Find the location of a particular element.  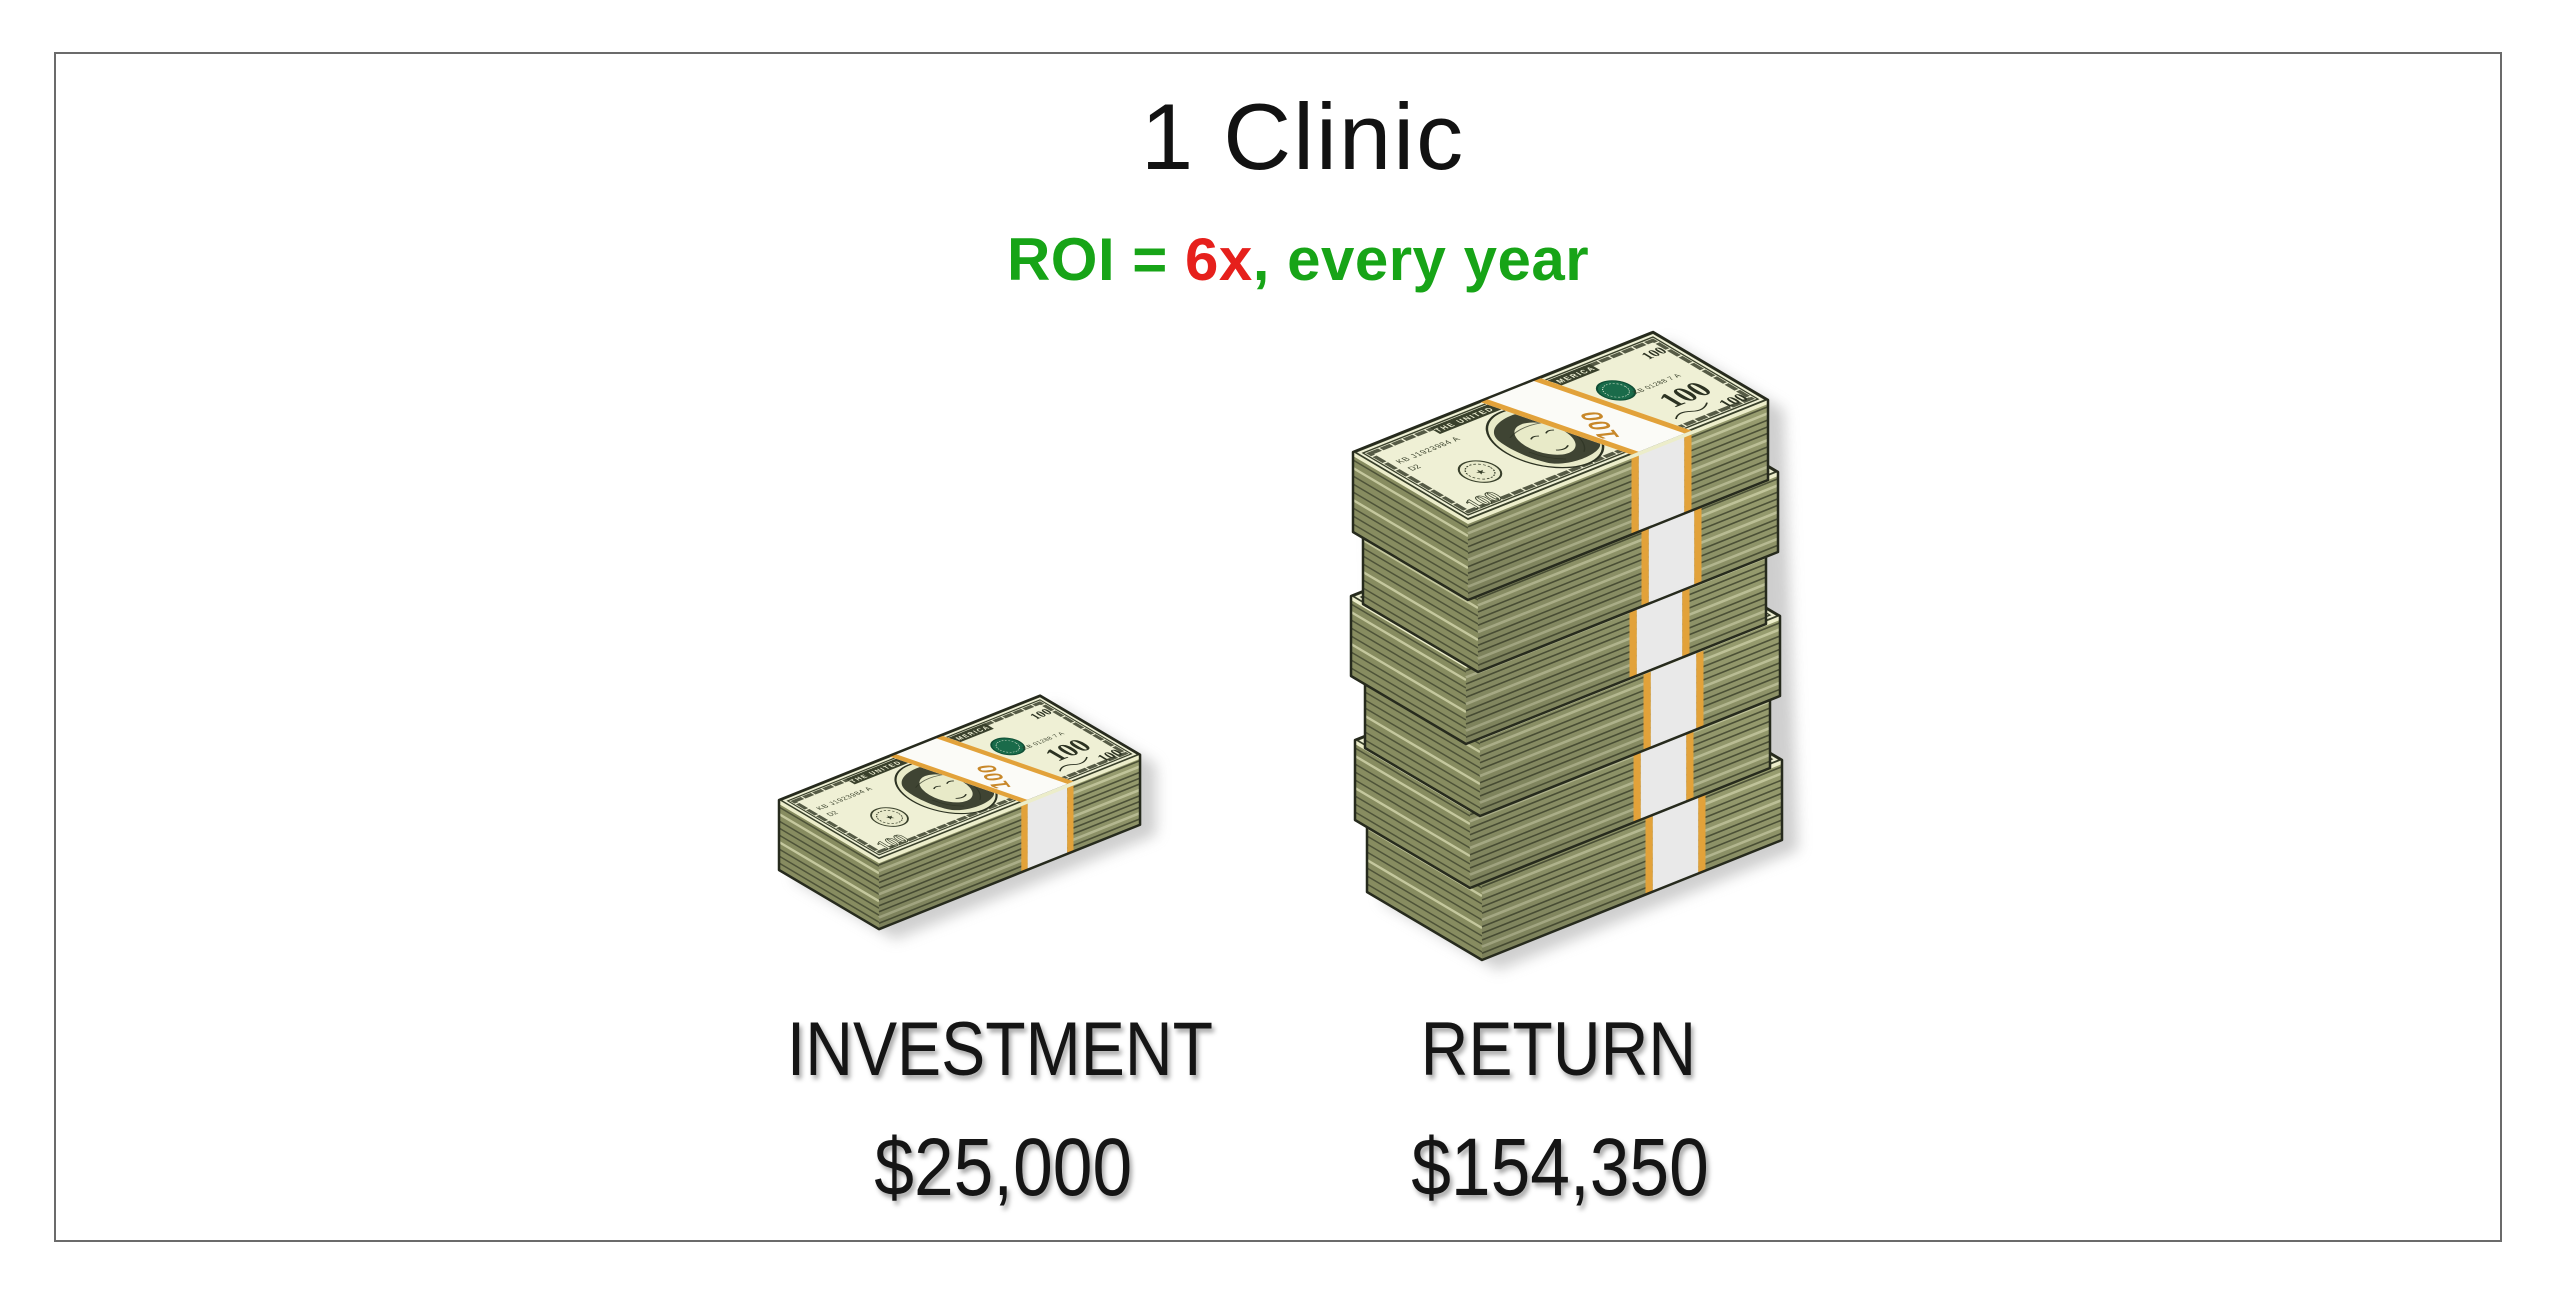

return-label: RETURN is located at coordinates (1558, 1050).